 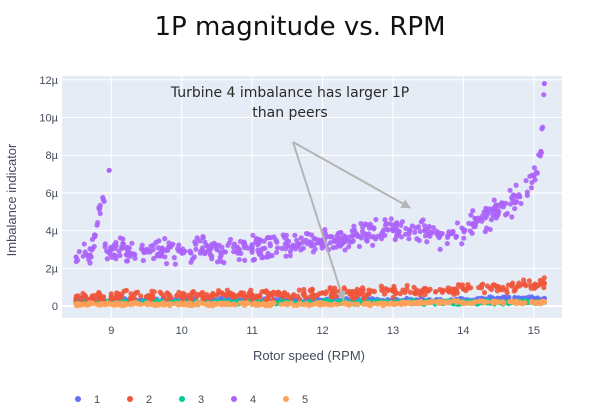 I want to click on annotation-arrowhead, so click(x=405, y=204).